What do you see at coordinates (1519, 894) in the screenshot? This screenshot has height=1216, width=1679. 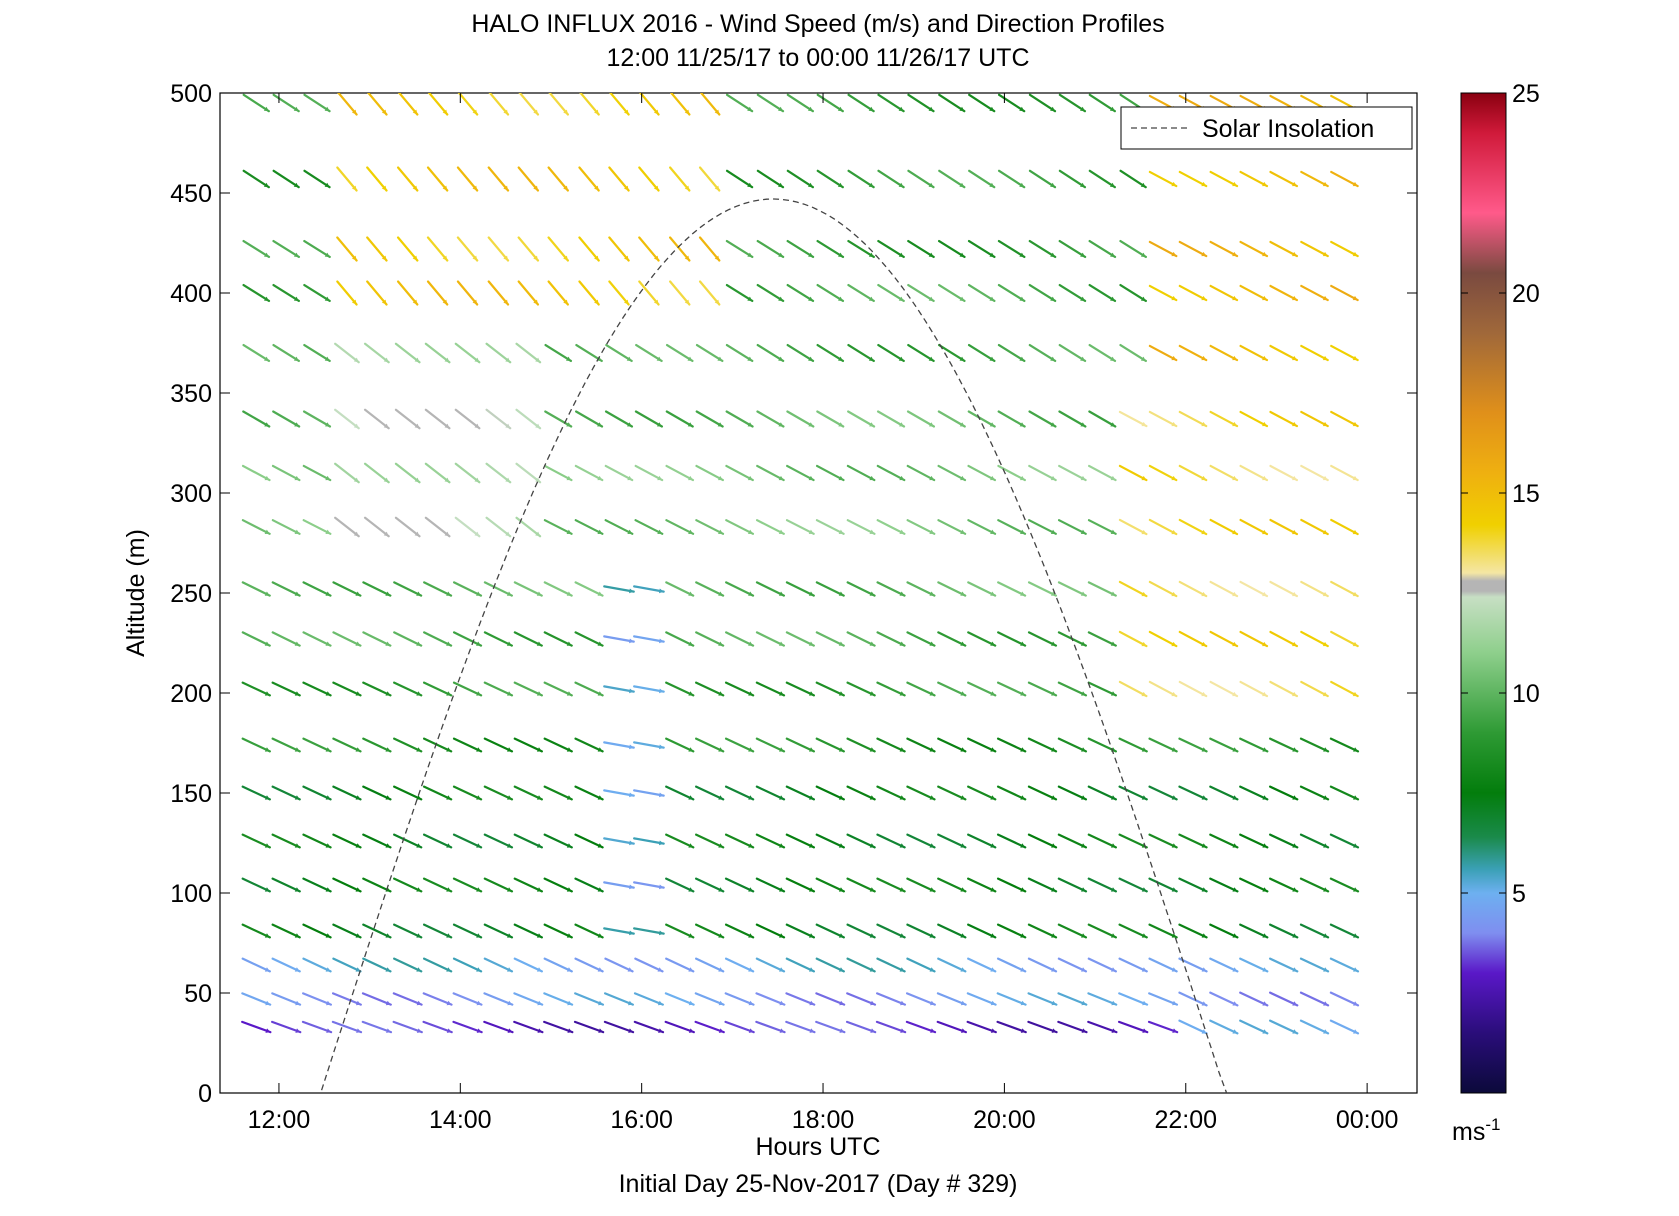 I see `colorbar-tick-label: 5` at bounding box center [1519, 894].